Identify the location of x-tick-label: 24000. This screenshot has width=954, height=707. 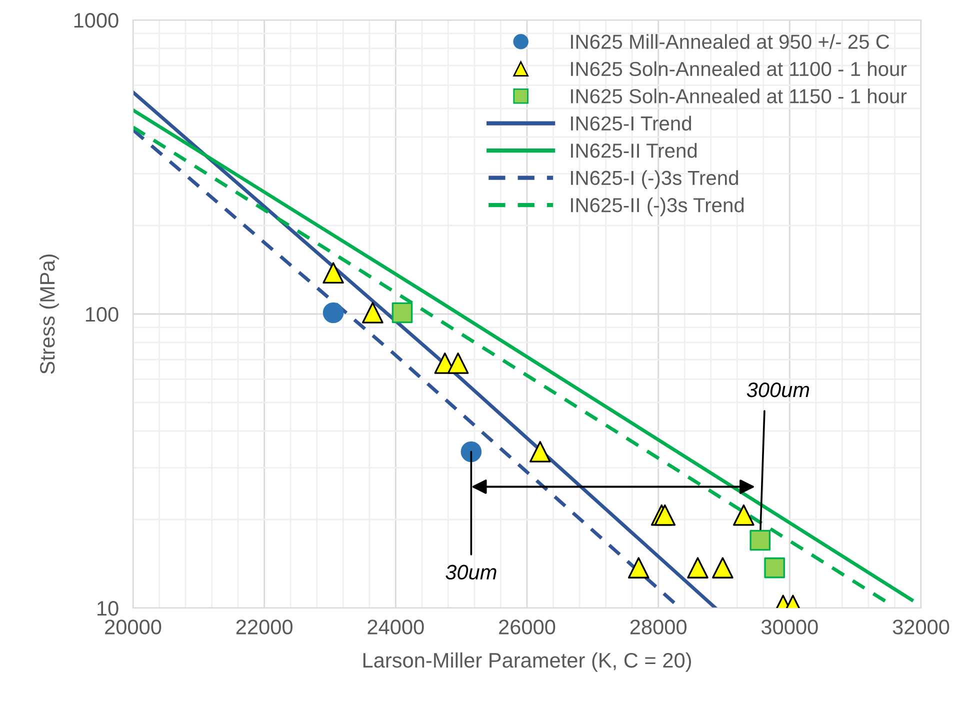
(396, 627).